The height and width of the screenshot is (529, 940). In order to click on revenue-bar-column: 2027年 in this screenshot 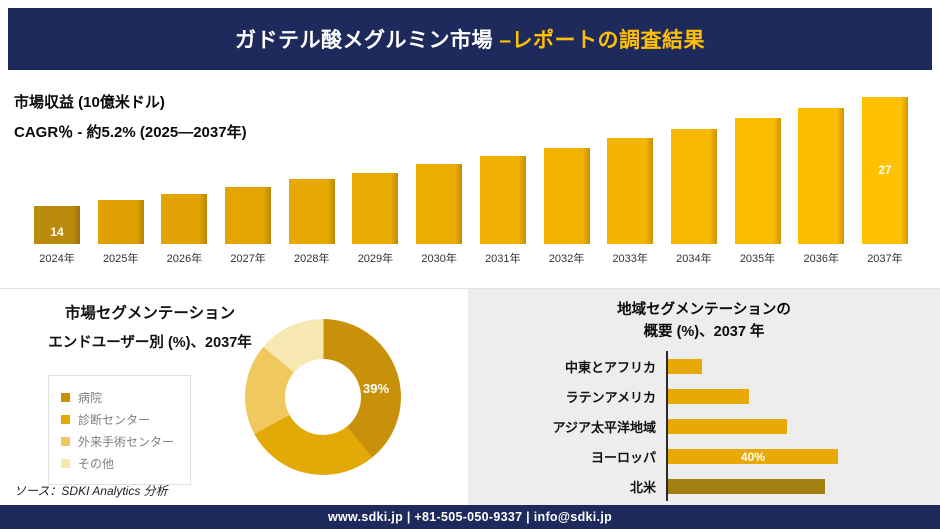, I will do `click(248, 226)`.